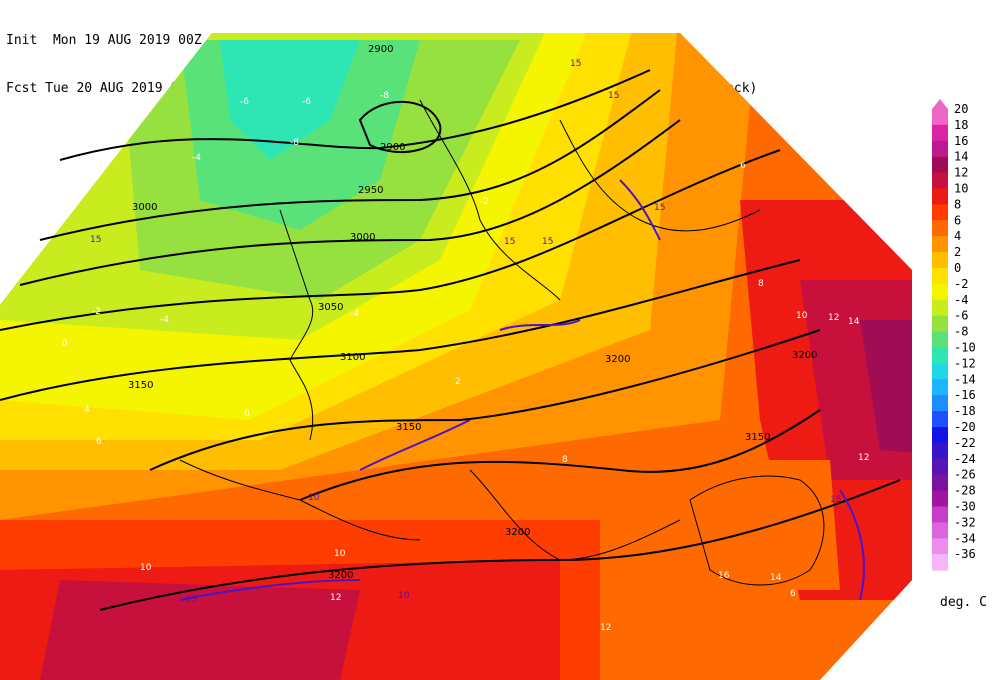 The width and height of the screenshot is (1000, 680). I want to click on height-label-3150-east: 3150, so click(757, 437).